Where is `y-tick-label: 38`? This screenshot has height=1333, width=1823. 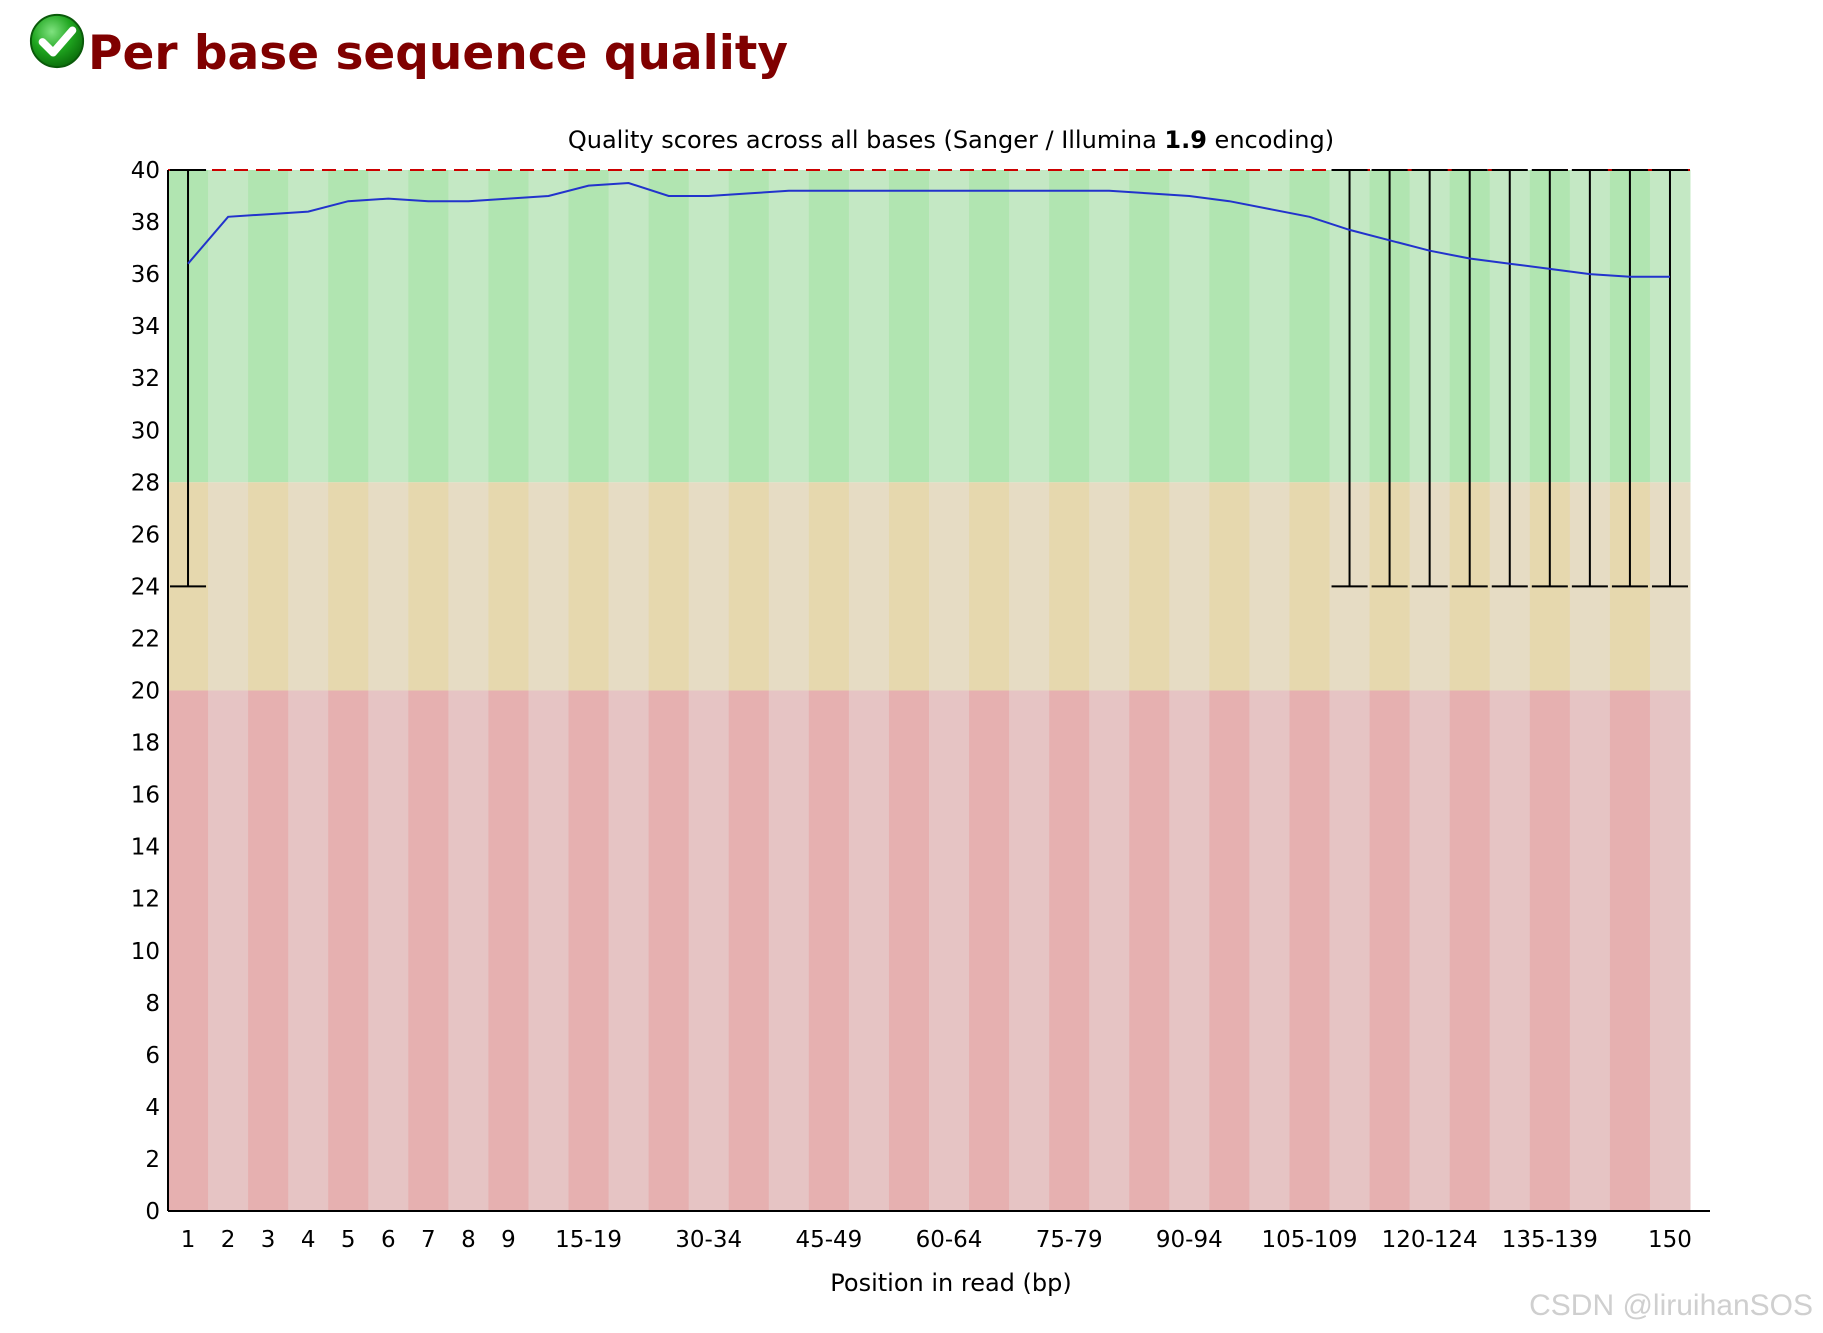
y-tick-label: 38 is located at coordinates (145, 223).